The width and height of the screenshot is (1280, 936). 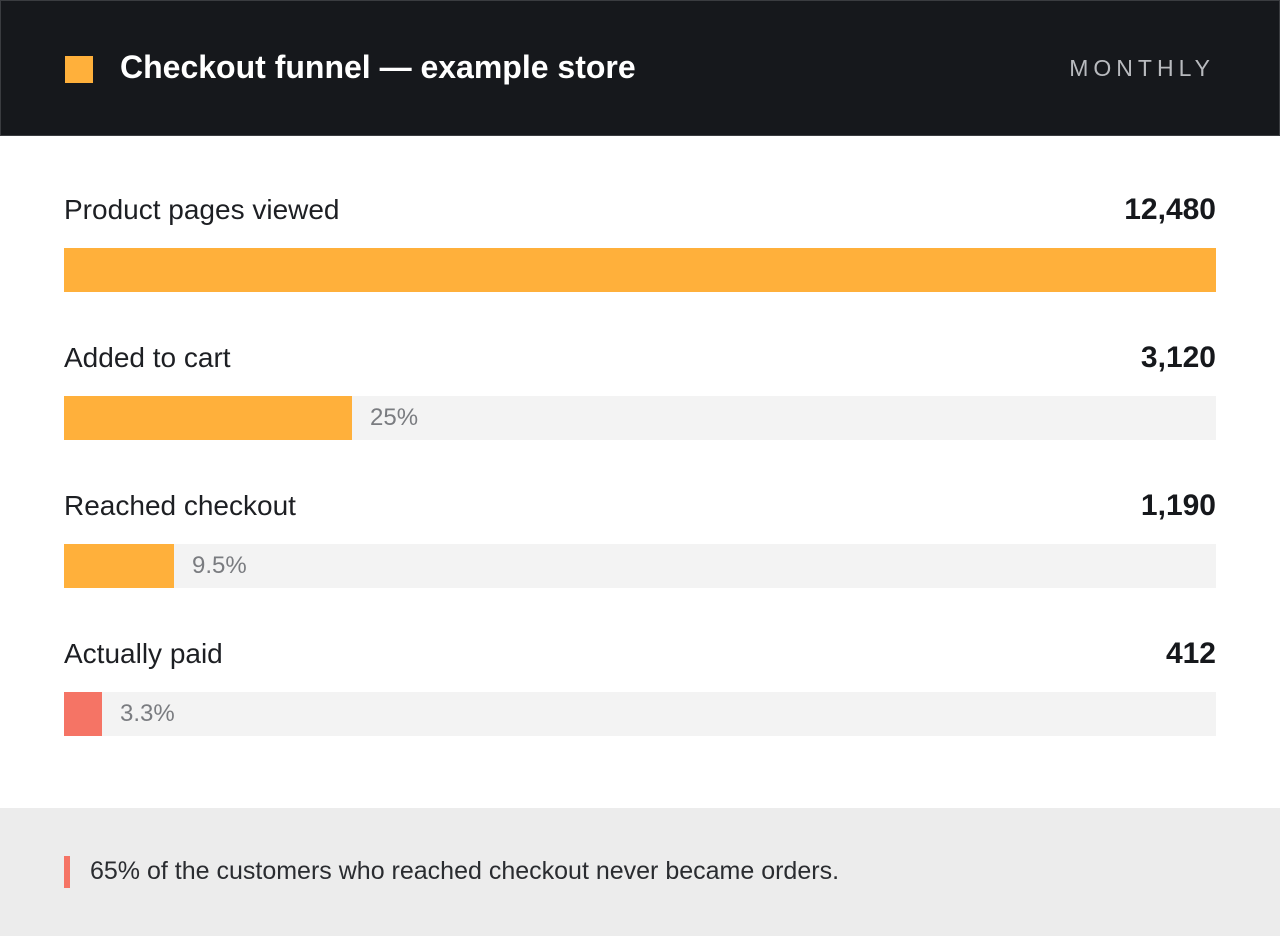 What do you see at coordinates (143, 653) in the screenshot?
I see `stage-label: Actually paid` at bounding box center [143, 653].